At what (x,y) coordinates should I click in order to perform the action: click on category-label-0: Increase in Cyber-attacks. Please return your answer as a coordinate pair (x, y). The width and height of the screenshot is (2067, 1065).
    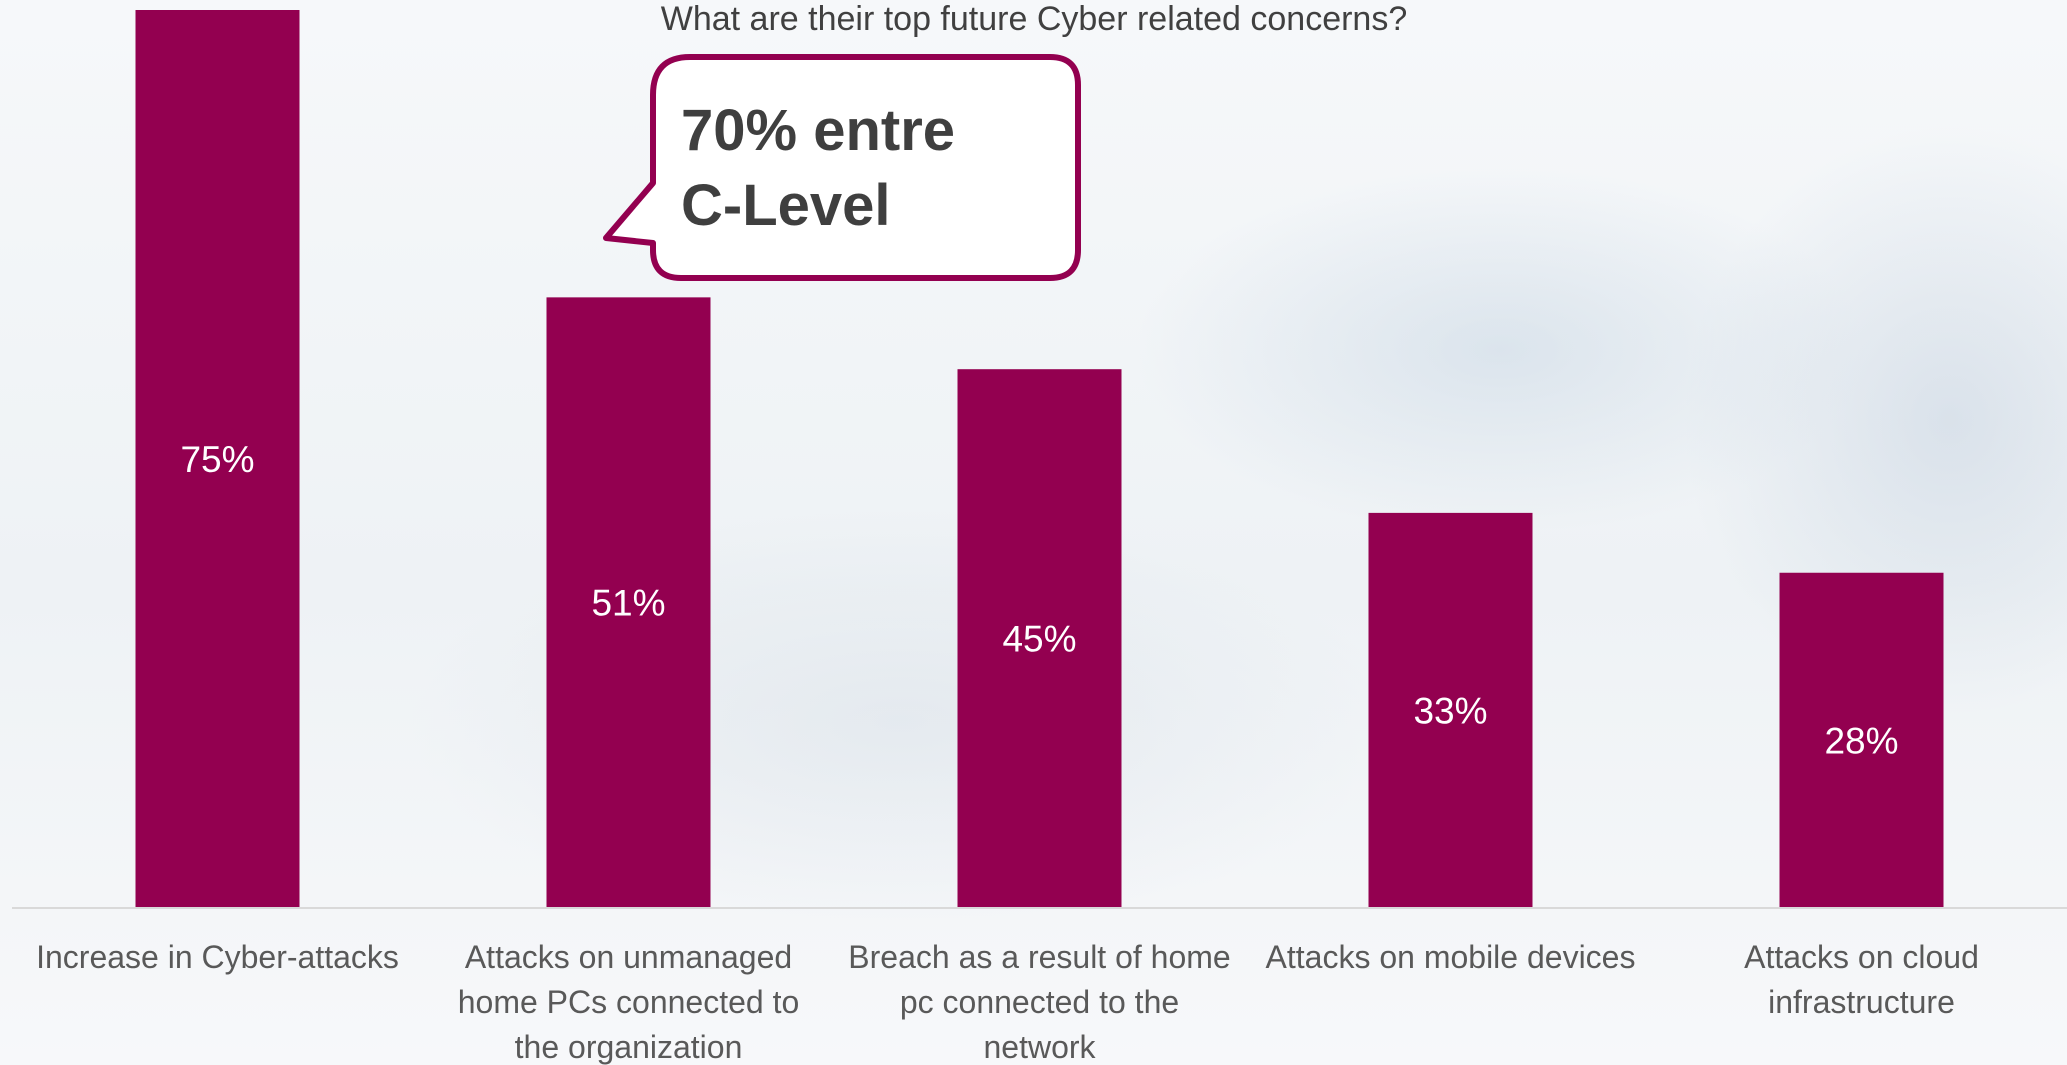
    Looking at the image, I should click on (217, 957).